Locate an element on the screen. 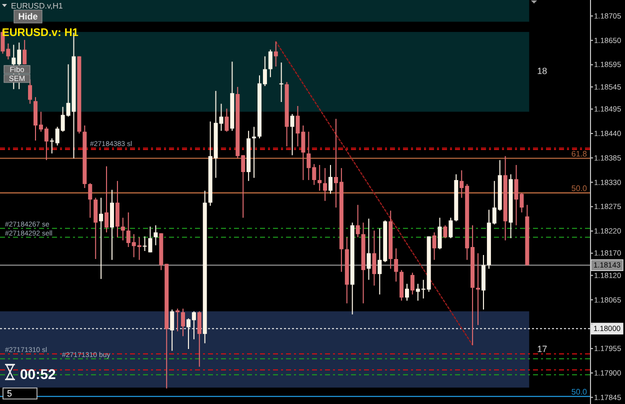 The width and height of the screenshot is (625, 404). band-label: 18 is located at coordinates (542, 71).